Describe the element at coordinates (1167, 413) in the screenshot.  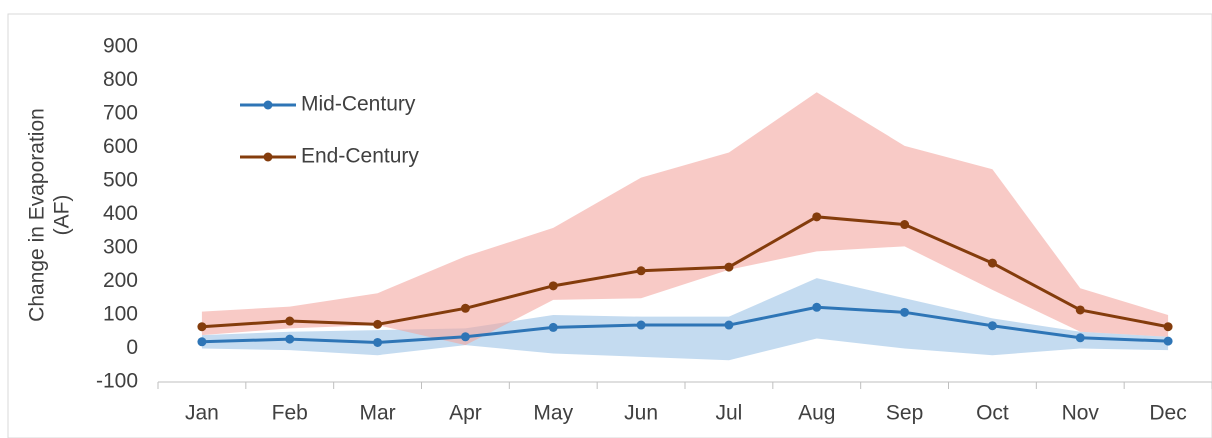
I see `x-tick-label: Dec` at that location.